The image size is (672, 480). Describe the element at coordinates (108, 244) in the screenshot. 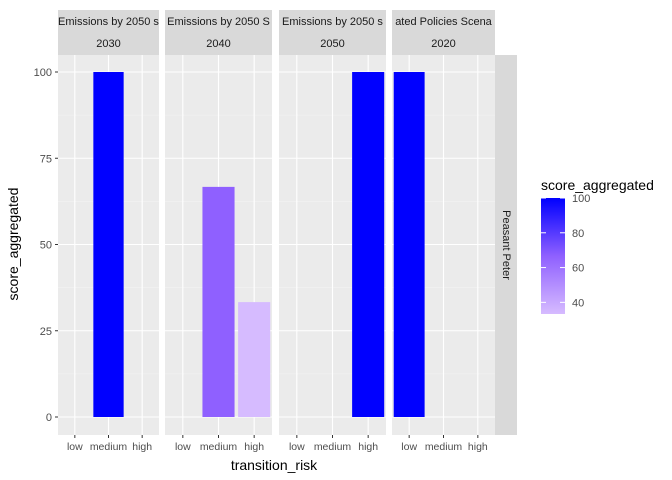

I see `bar-medium-2030` at that location.